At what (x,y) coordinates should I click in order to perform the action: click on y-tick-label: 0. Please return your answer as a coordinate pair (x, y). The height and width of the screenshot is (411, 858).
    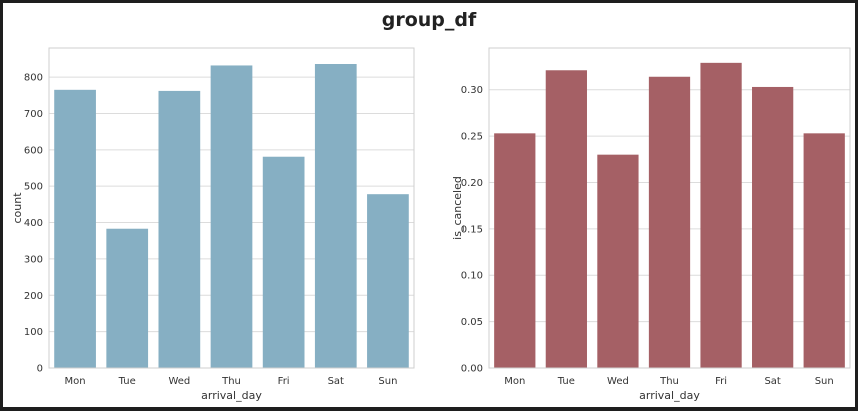
    Looking at the image, I should click on (40, 369).